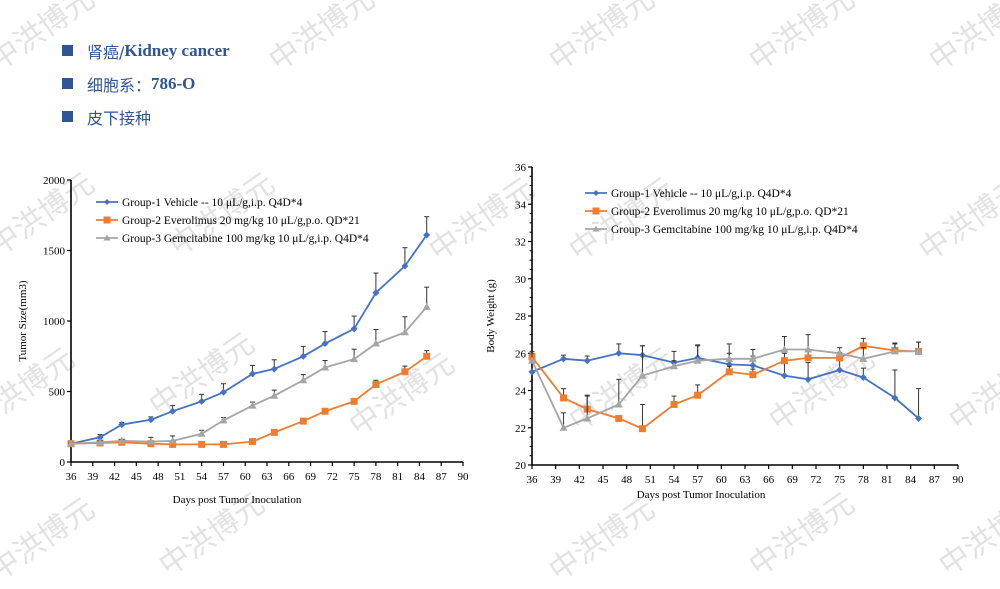 The height and width of the screenshot is (589, 1000). What do you see at coordinates (521, 168) in the screenshot?
I see `y-tick-label: 36` at bounding box center [521, 168].